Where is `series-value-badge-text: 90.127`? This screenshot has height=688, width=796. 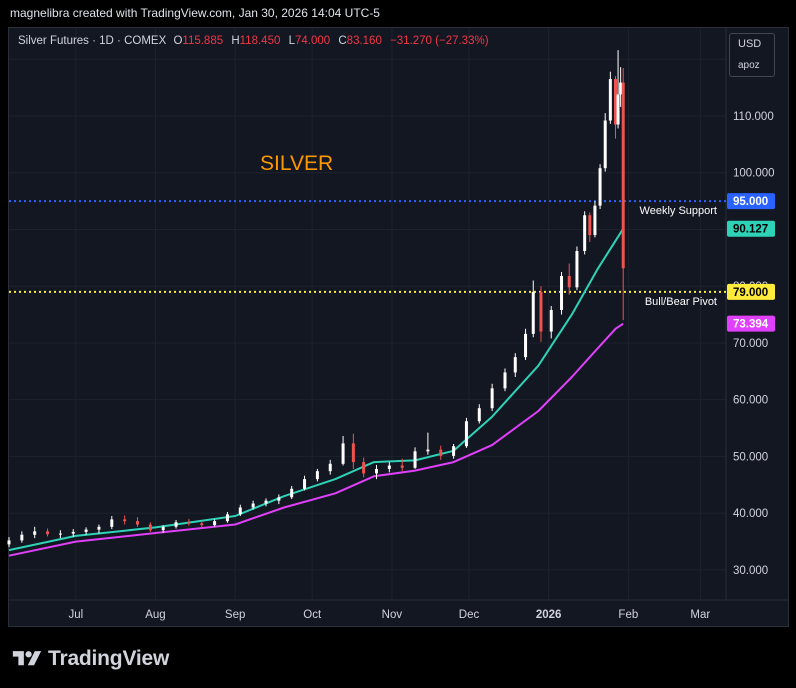
series-value-badge-text: 90.127 is located at coordinates (750, 230).